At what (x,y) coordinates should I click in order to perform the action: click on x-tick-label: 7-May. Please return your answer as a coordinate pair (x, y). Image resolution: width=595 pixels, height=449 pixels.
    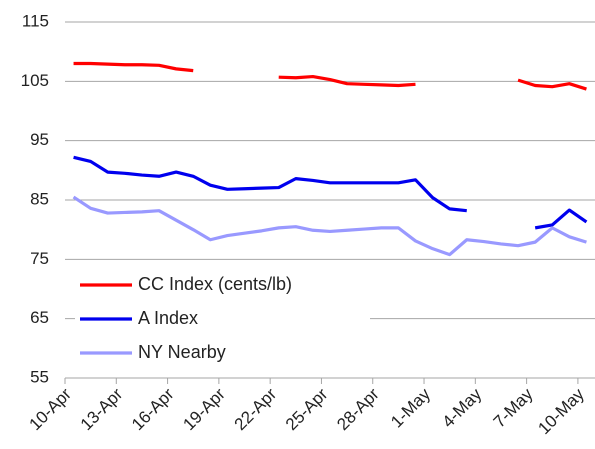
    Looking at the image, I should click on (513, 407).